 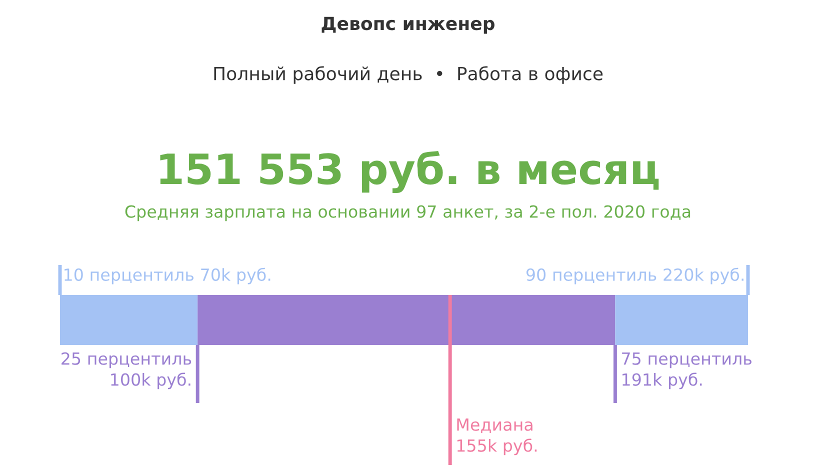 I want to click on chart-subtitle: Полный рабочий день • Работа в офисе, so click(x=408, y=75).